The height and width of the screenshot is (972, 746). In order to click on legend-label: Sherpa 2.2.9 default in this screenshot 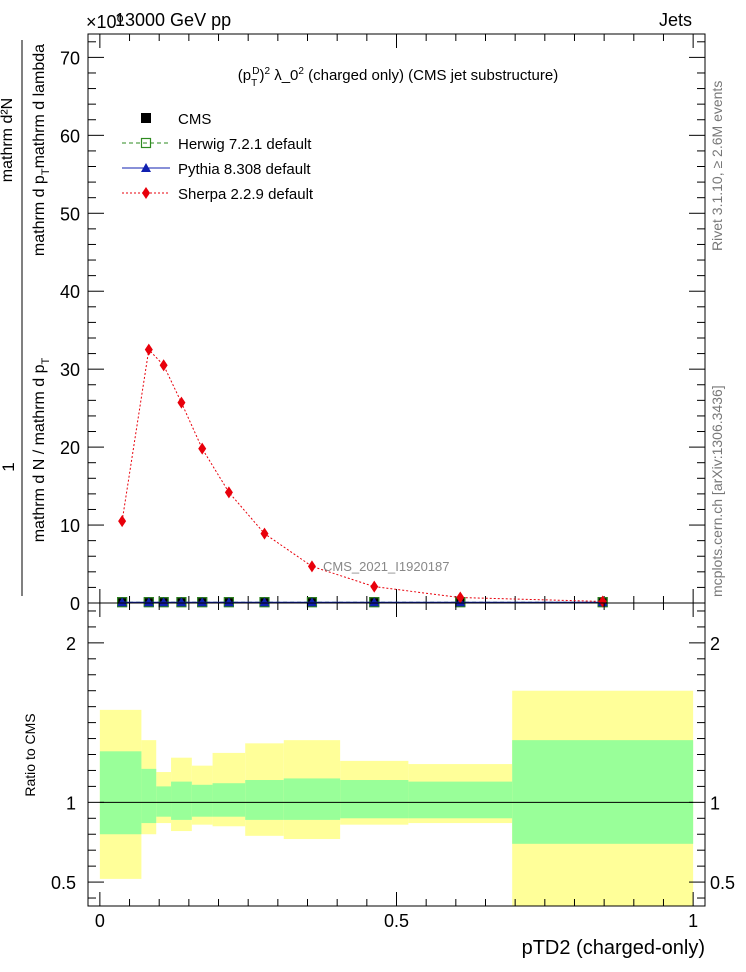, I will do `click(246, 194)`.